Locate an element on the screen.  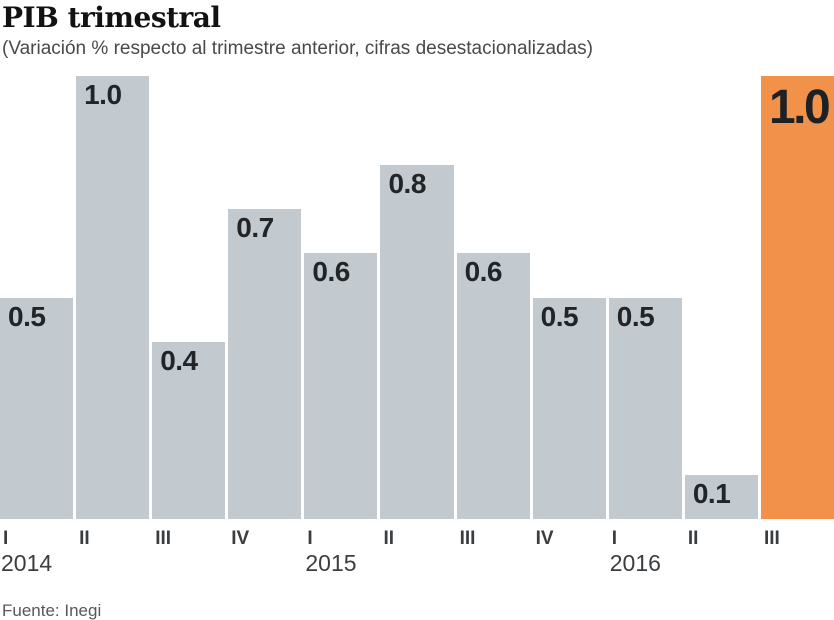
bar-2016-III-highlighted: 1.0 is located at coordinates (797, 297).